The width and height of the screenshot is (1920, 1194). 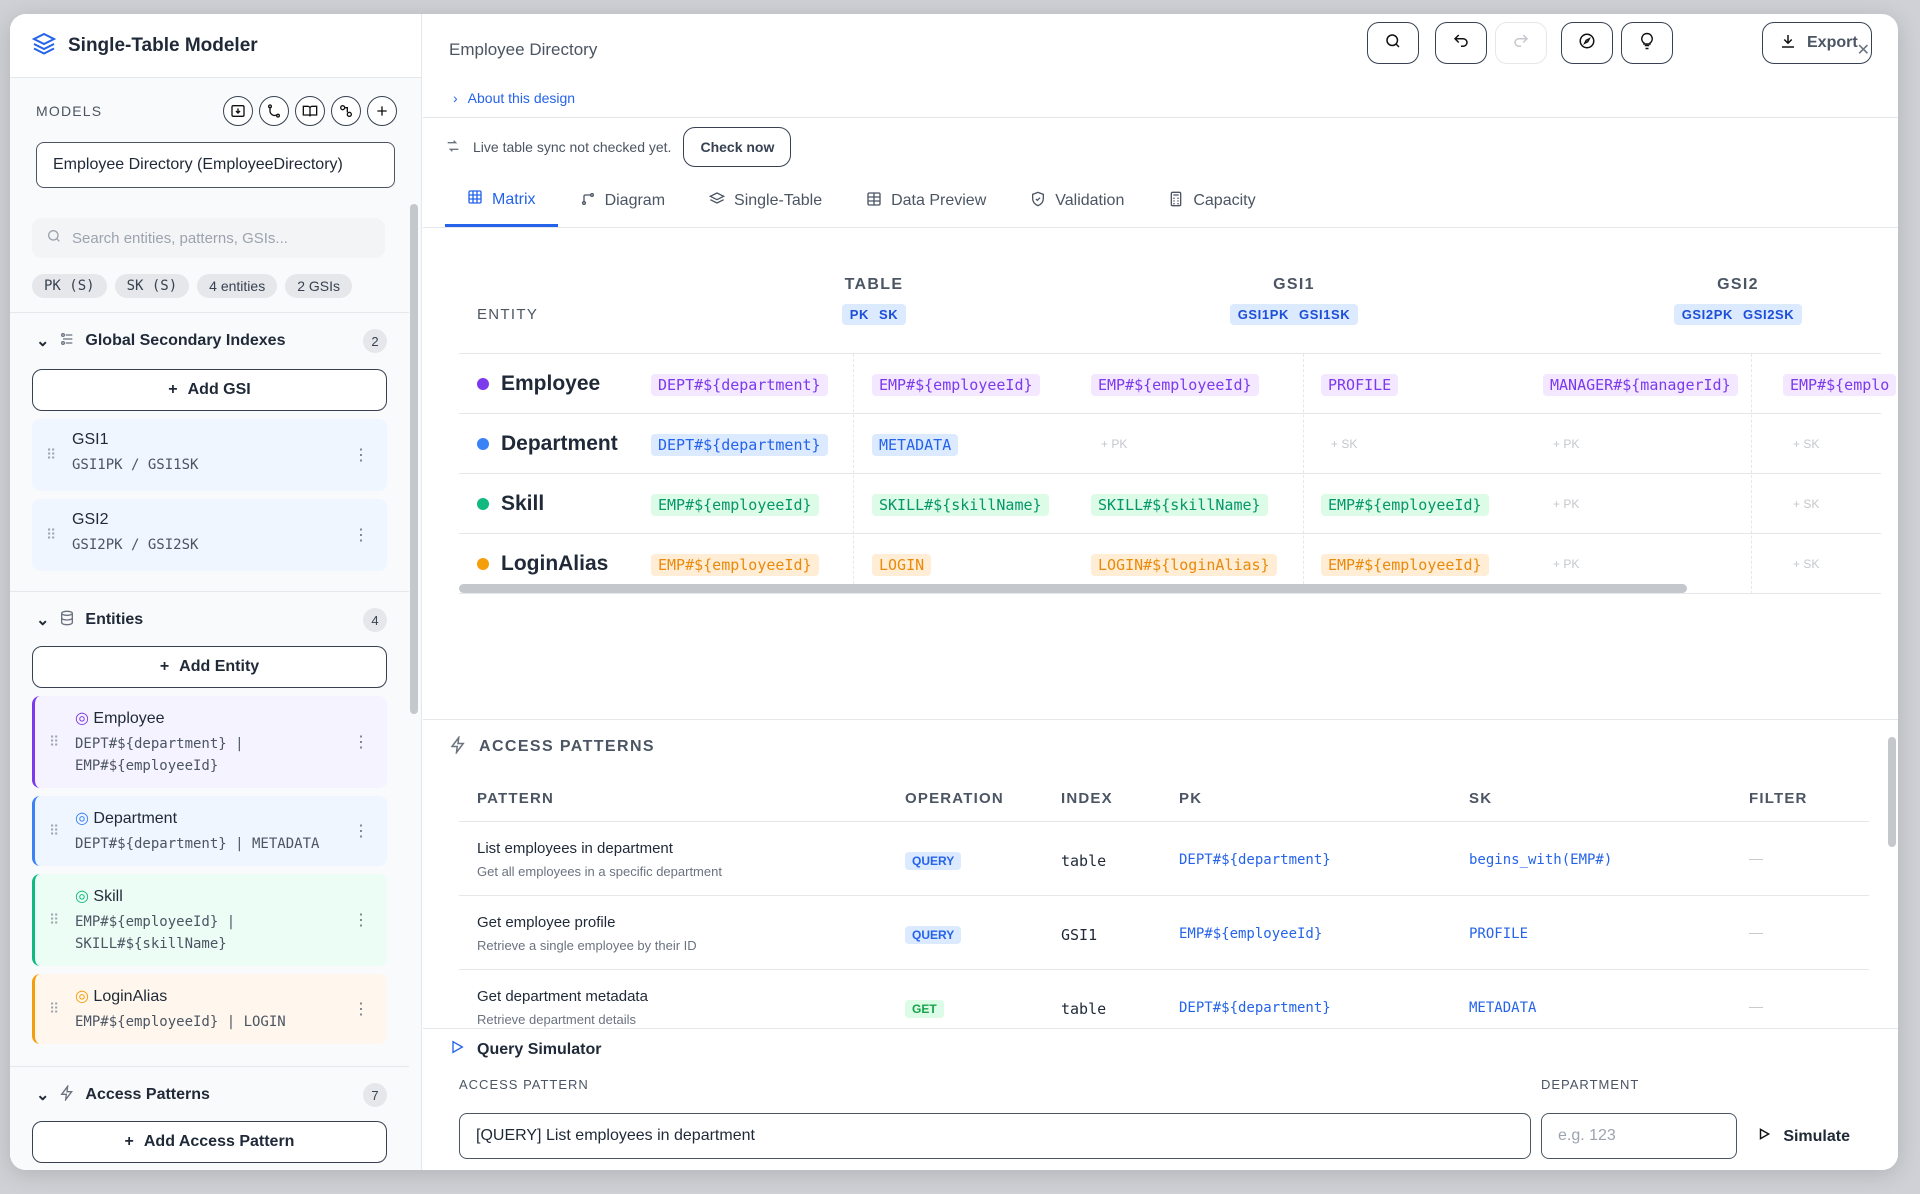 I want to click on plus-icon: +, so click(x=173, y=389).